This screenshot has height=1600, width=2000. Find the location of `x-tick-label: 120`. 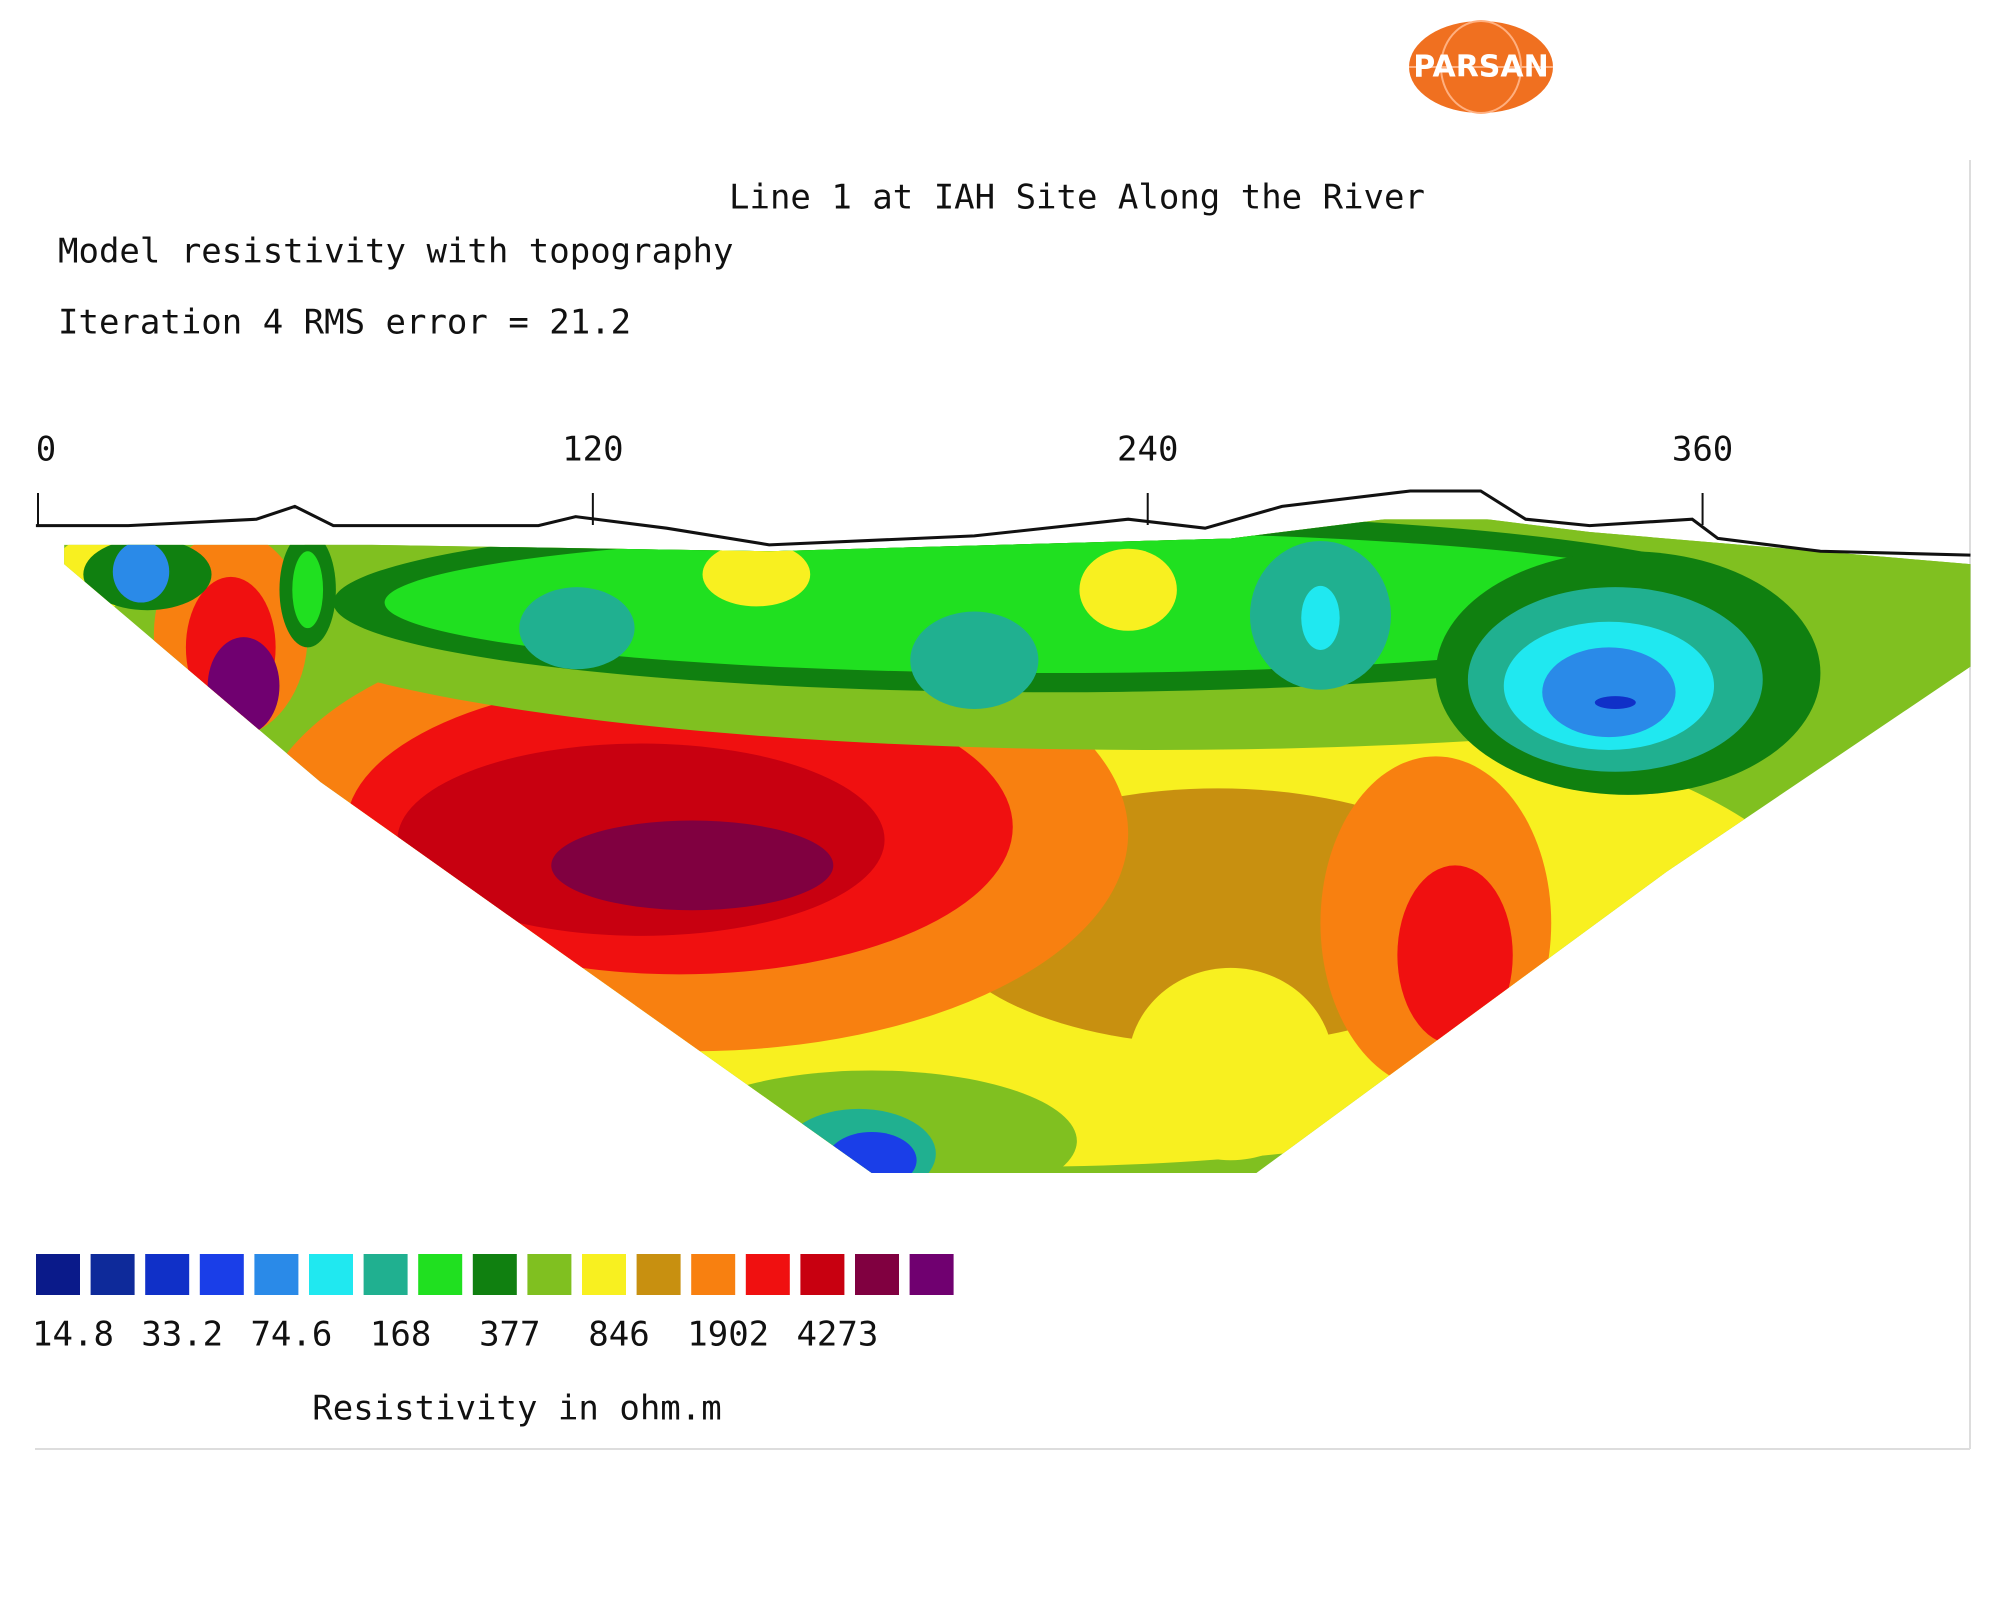

x-tick-label: 120 is located at coordinates (592, 450).